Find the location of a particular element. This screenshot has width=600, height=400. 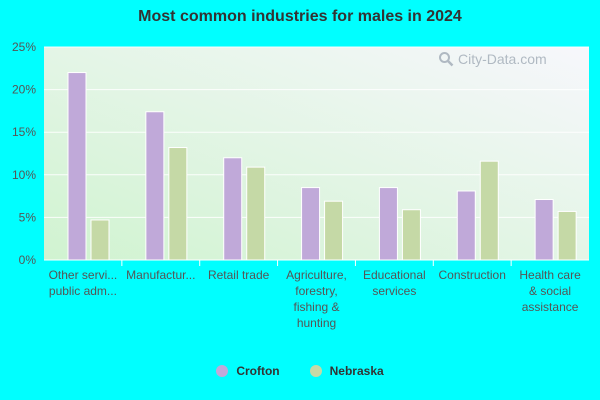

chart-title: Most common industries for males in 2024 is located at coordinates (300, 16).